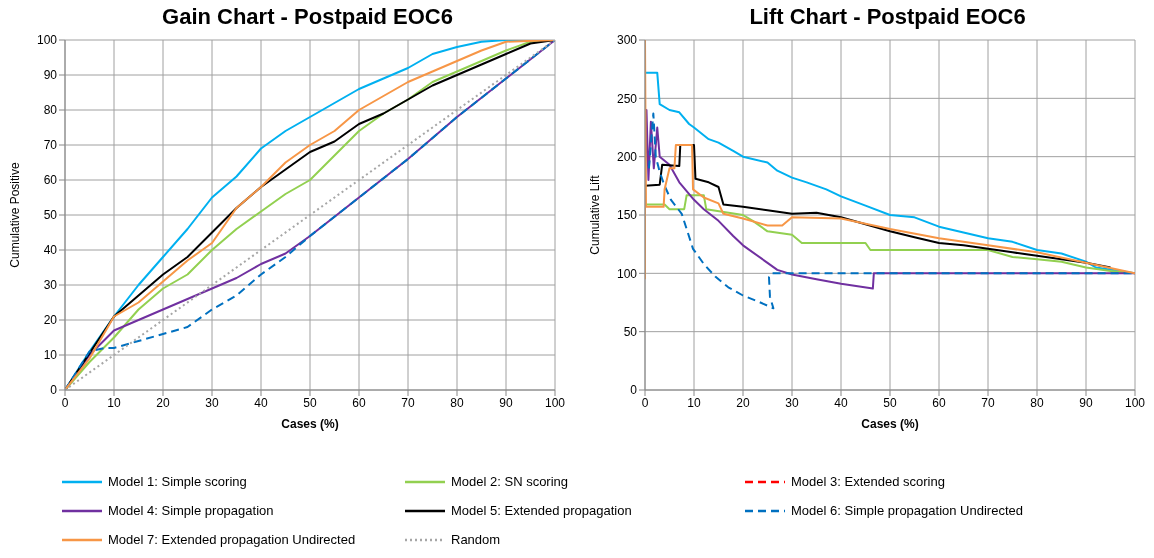  Describe the element at coordinates (50, 250) in the screenshot. I see `y-tick-label: 40` at that location.